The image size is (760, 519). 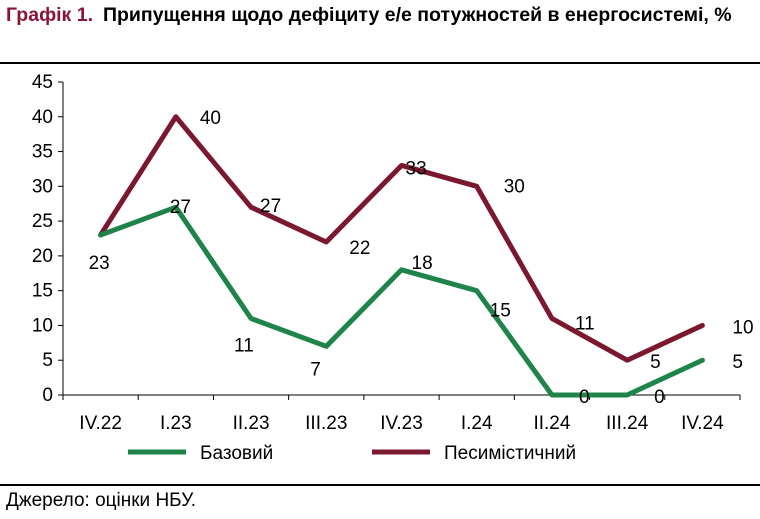 I want to click on x-tick-label: I.23, so click(x=176, y=423).